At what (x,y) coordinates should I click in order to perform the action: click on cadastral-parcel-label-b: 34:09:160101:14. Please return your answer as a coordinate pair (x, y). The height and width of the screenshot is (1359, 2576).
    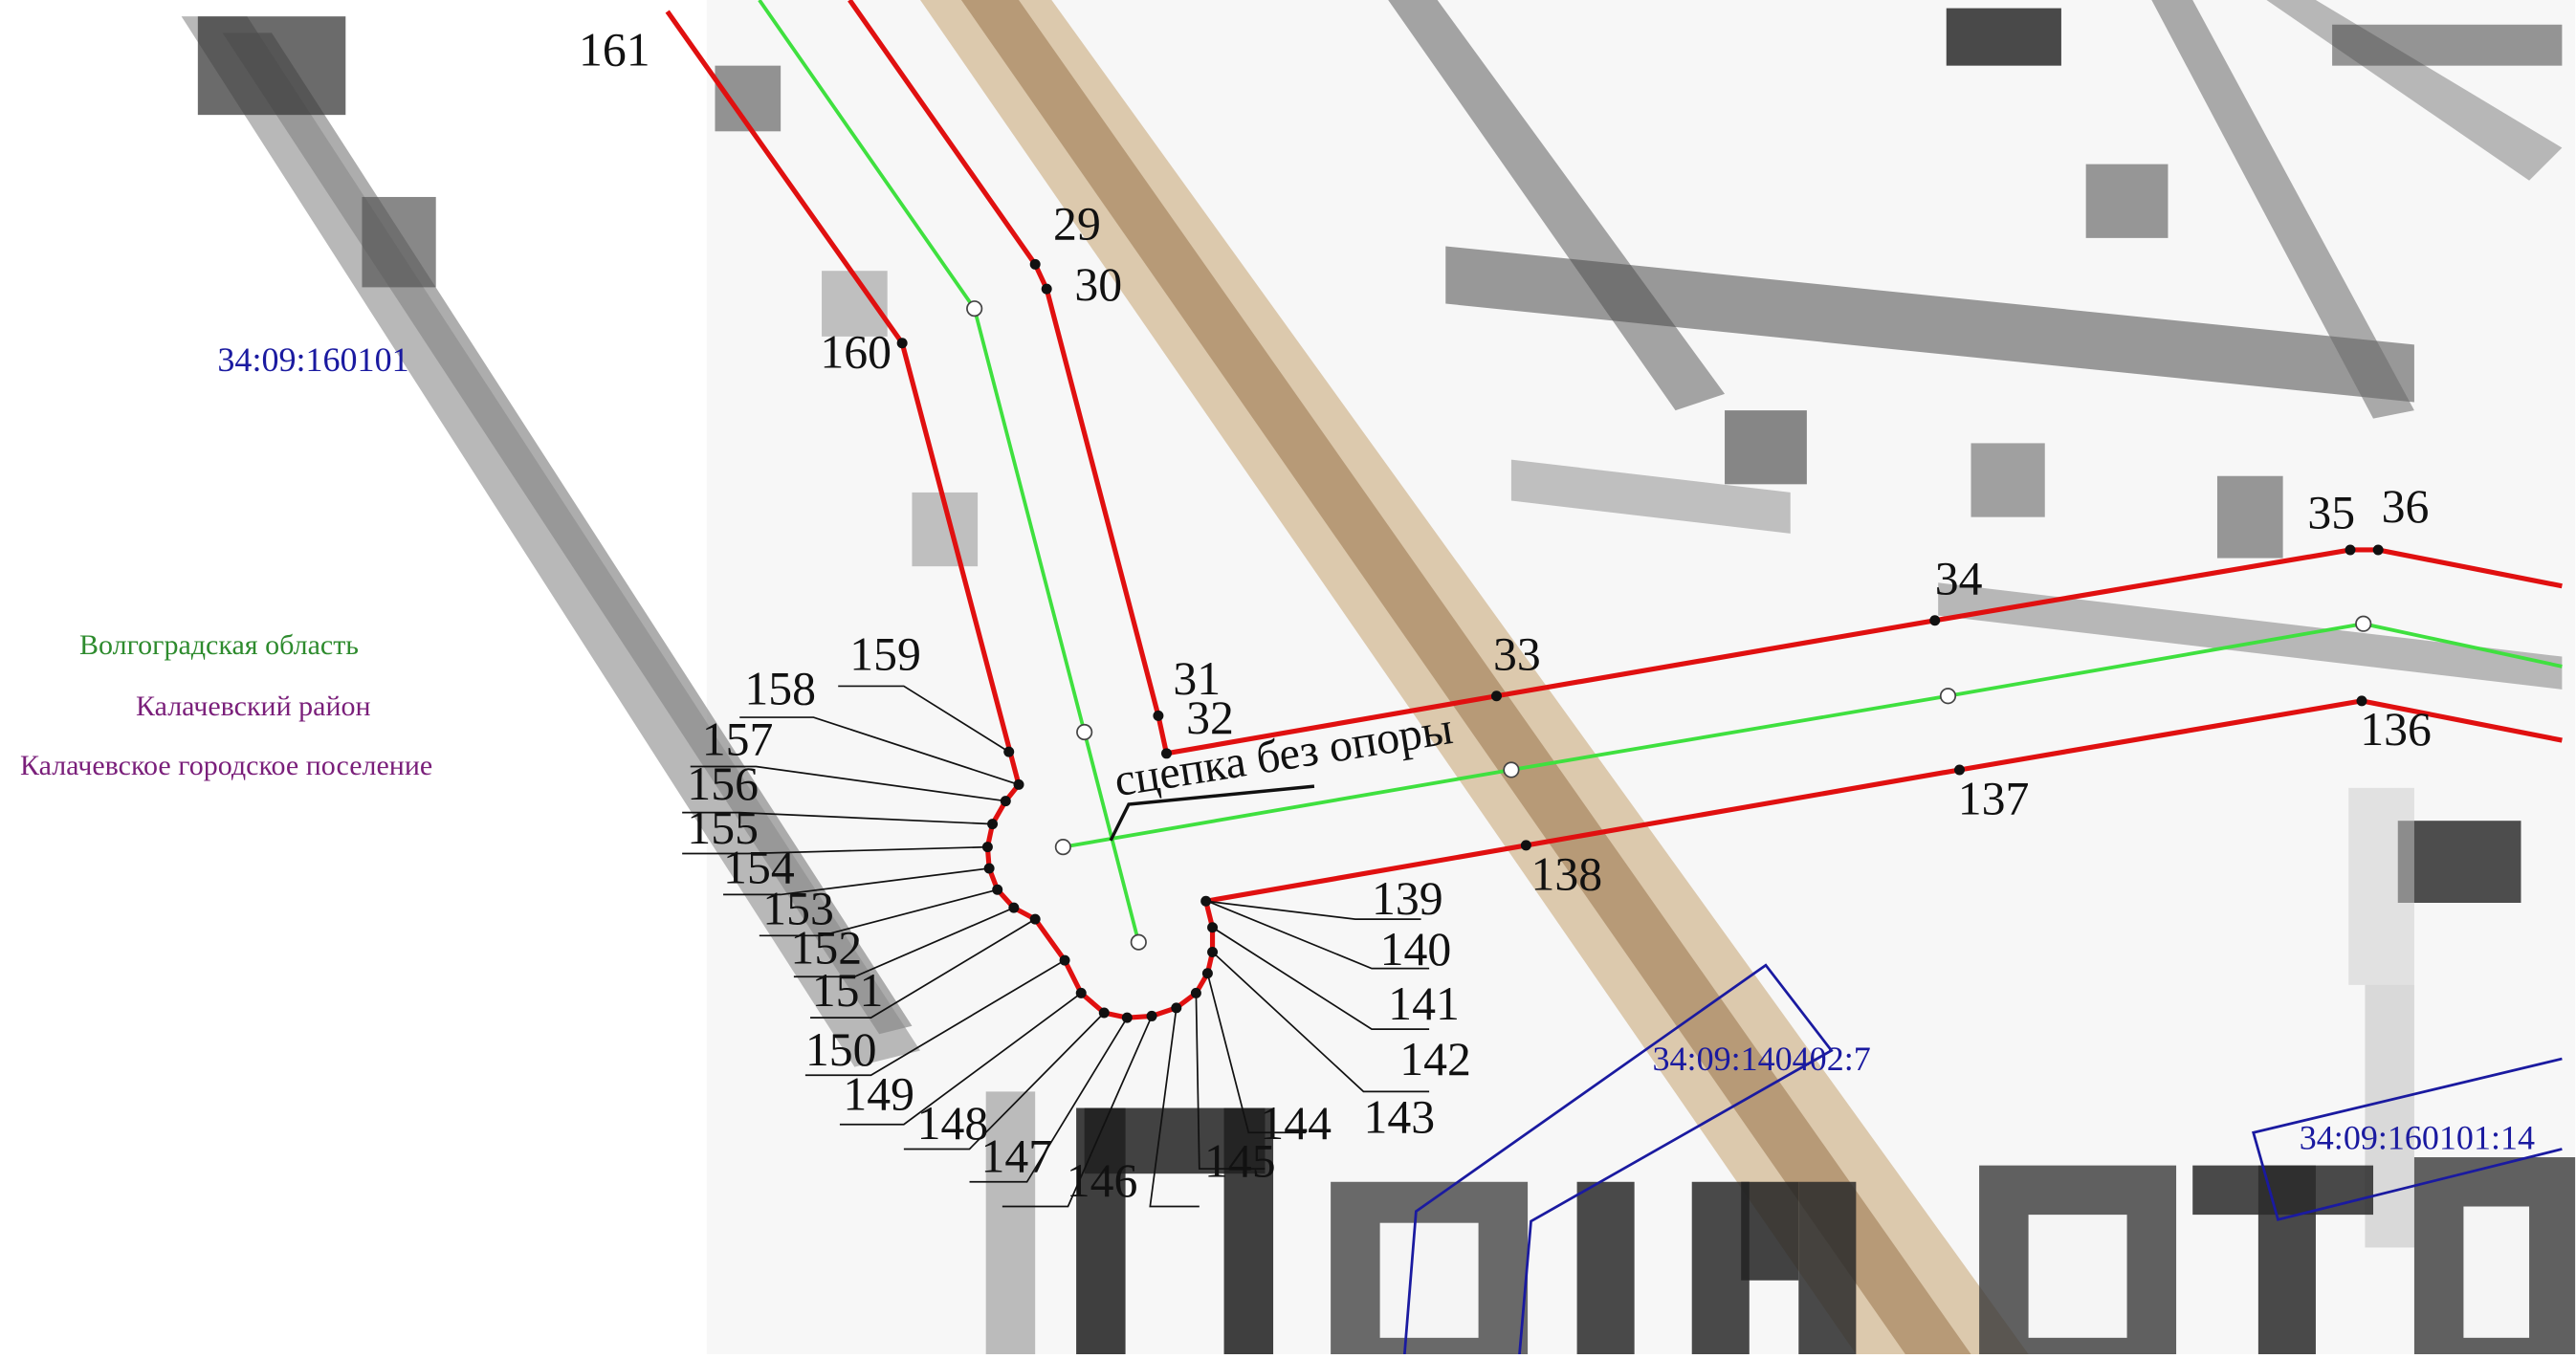
    Looking at the image, I should click on (2417, 1137).